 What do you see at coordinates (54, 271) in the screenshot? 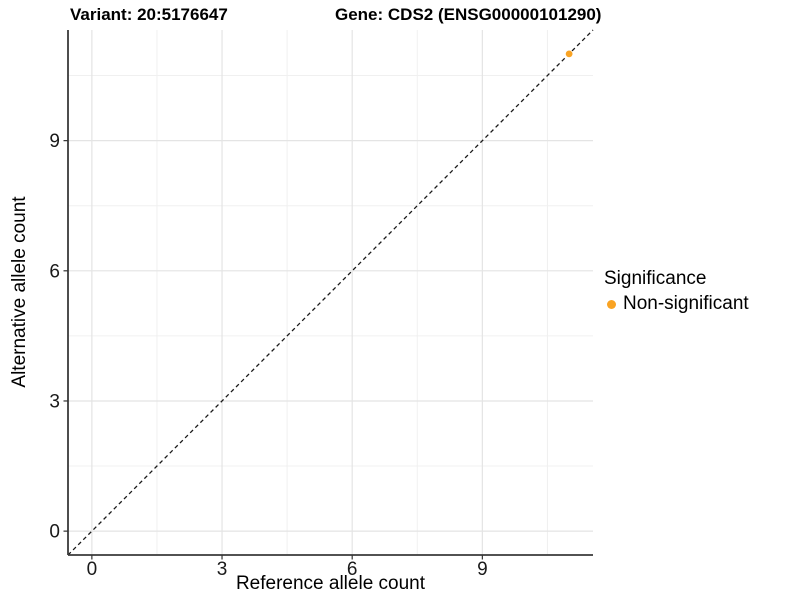
I see `y-tick-label: 6` at bounding box center [54, 271].